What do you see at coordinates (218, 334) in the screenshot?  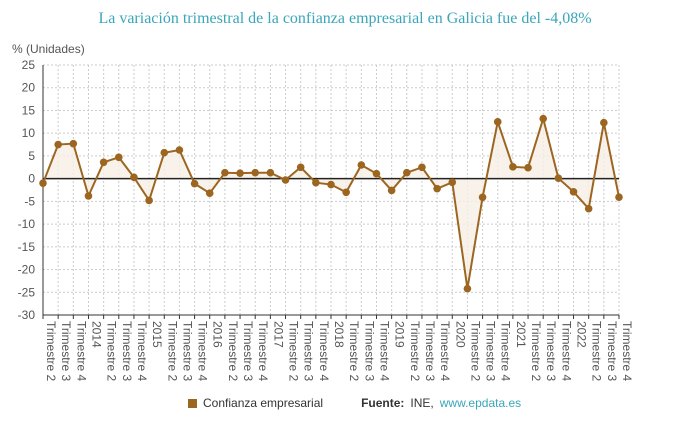 I see `x-tick-label: 2016` at bounding box center [218, 334].